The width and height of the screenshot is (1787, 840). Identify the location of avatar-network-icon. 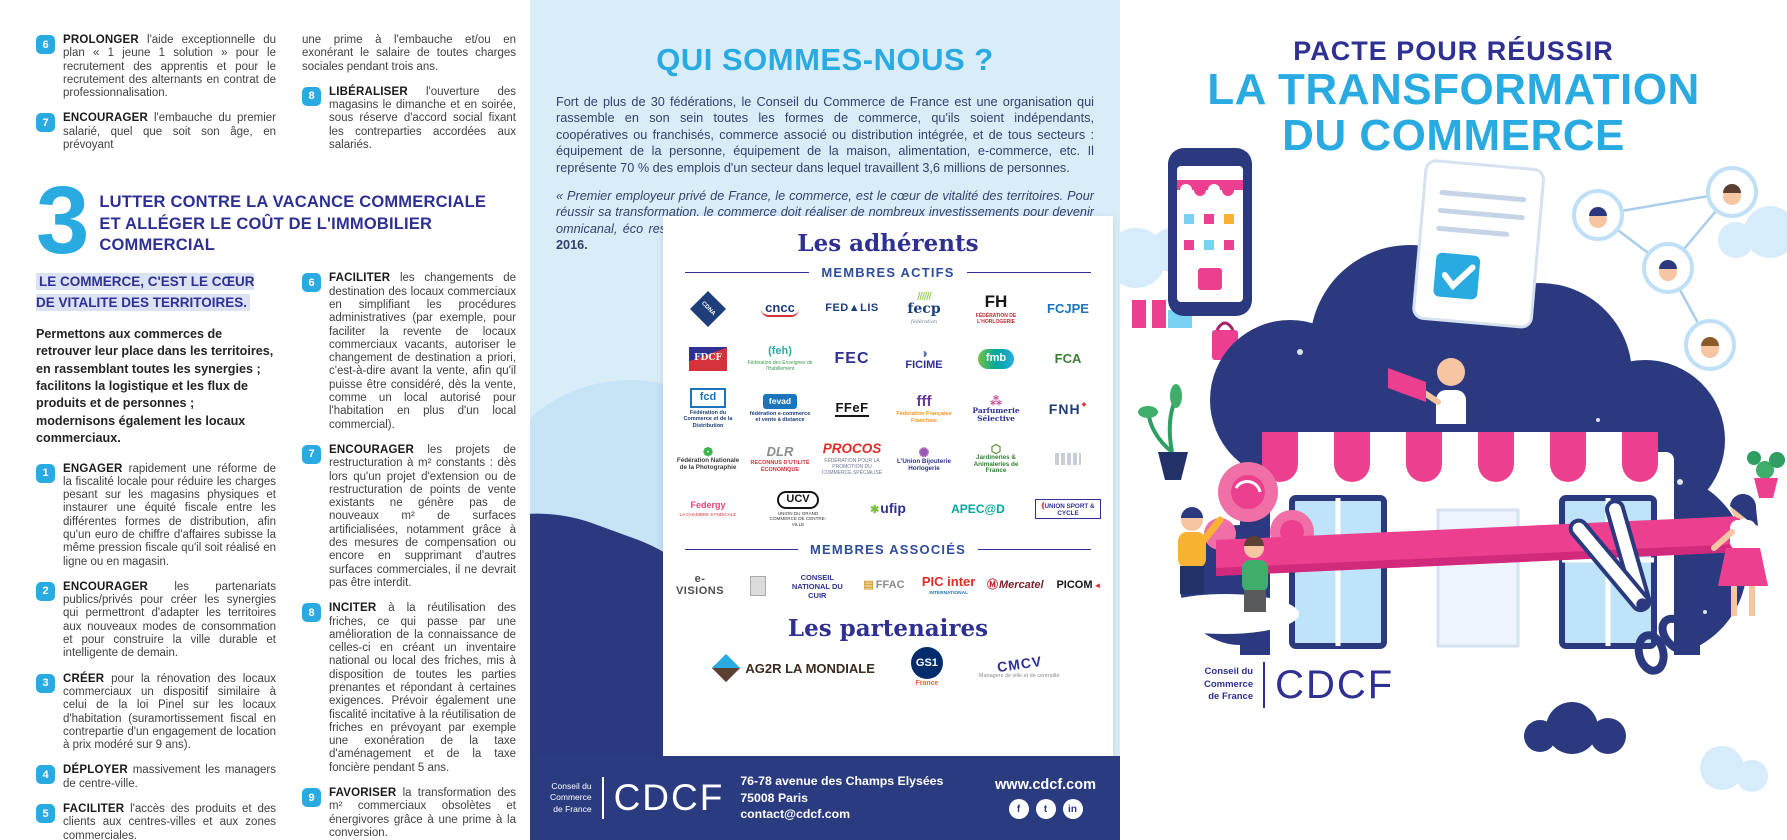
(1665, 268).